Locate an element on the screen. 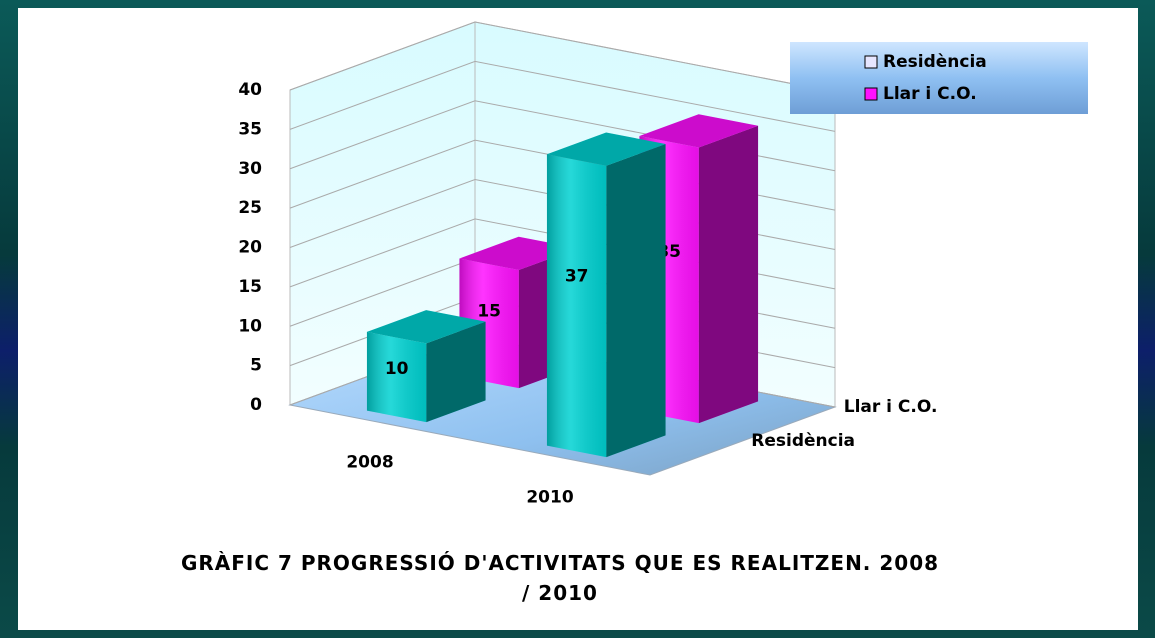 This screenshot has height=638, width=1155. data-label: 15 is located at coordinates (489, 312).